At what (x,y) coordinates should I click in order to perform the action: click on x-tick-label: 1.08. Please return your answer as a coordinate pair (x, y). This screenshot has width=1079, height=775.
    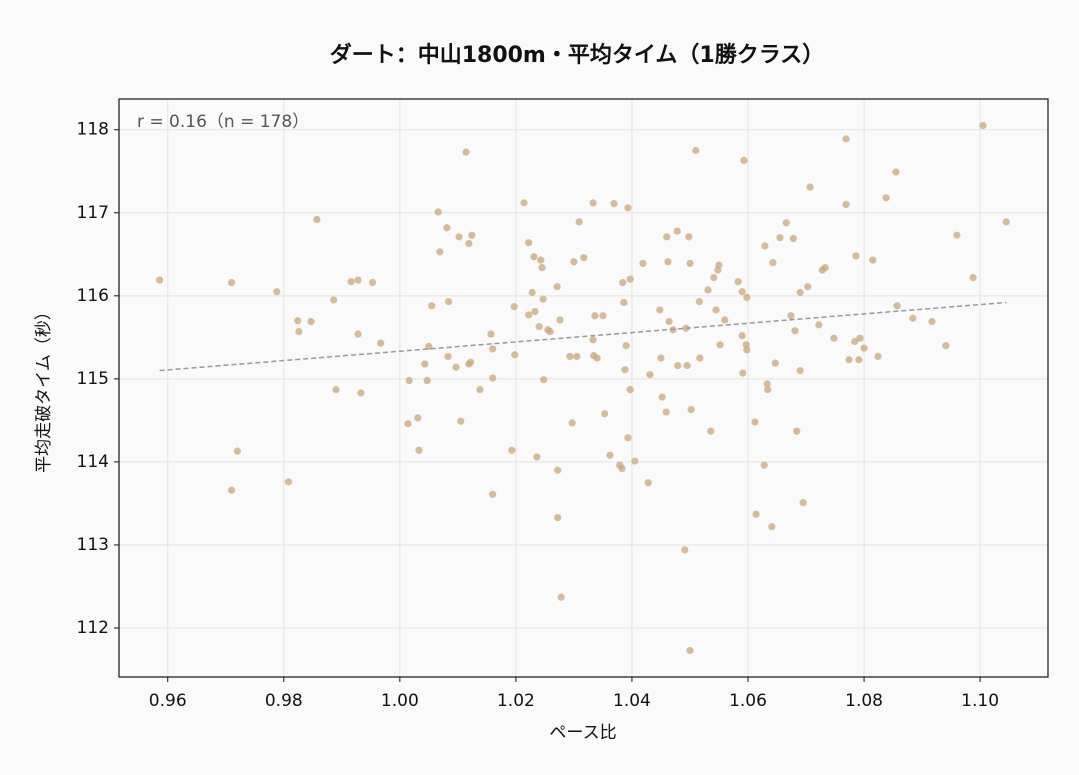
    Looking at the image, I should click on (864, 701).